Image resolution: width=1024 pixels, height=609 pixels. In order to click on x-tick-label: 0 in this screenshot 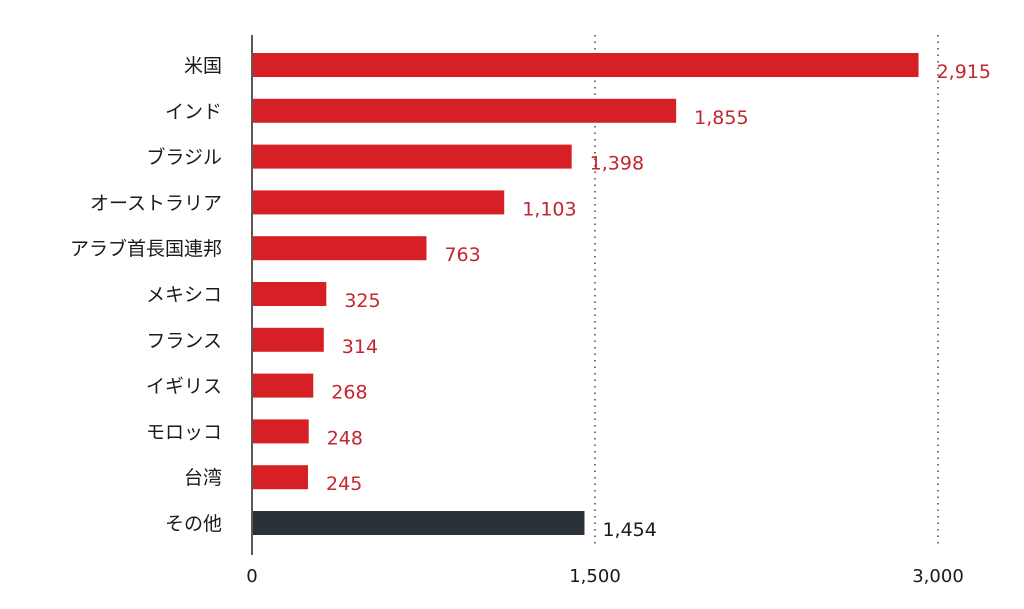, I will do `click(251, 576)`.